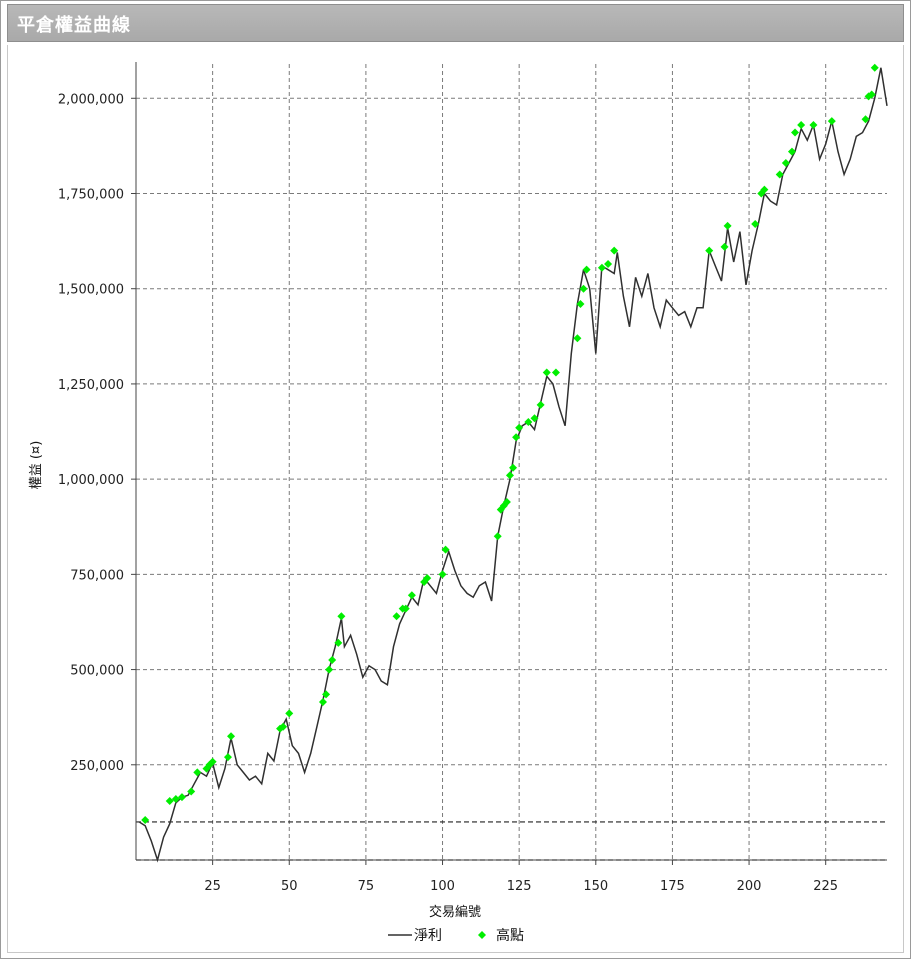  Describe the element at coordinates (749, 886) in the screenshot. I see `x-tick-label: 200` at that location.